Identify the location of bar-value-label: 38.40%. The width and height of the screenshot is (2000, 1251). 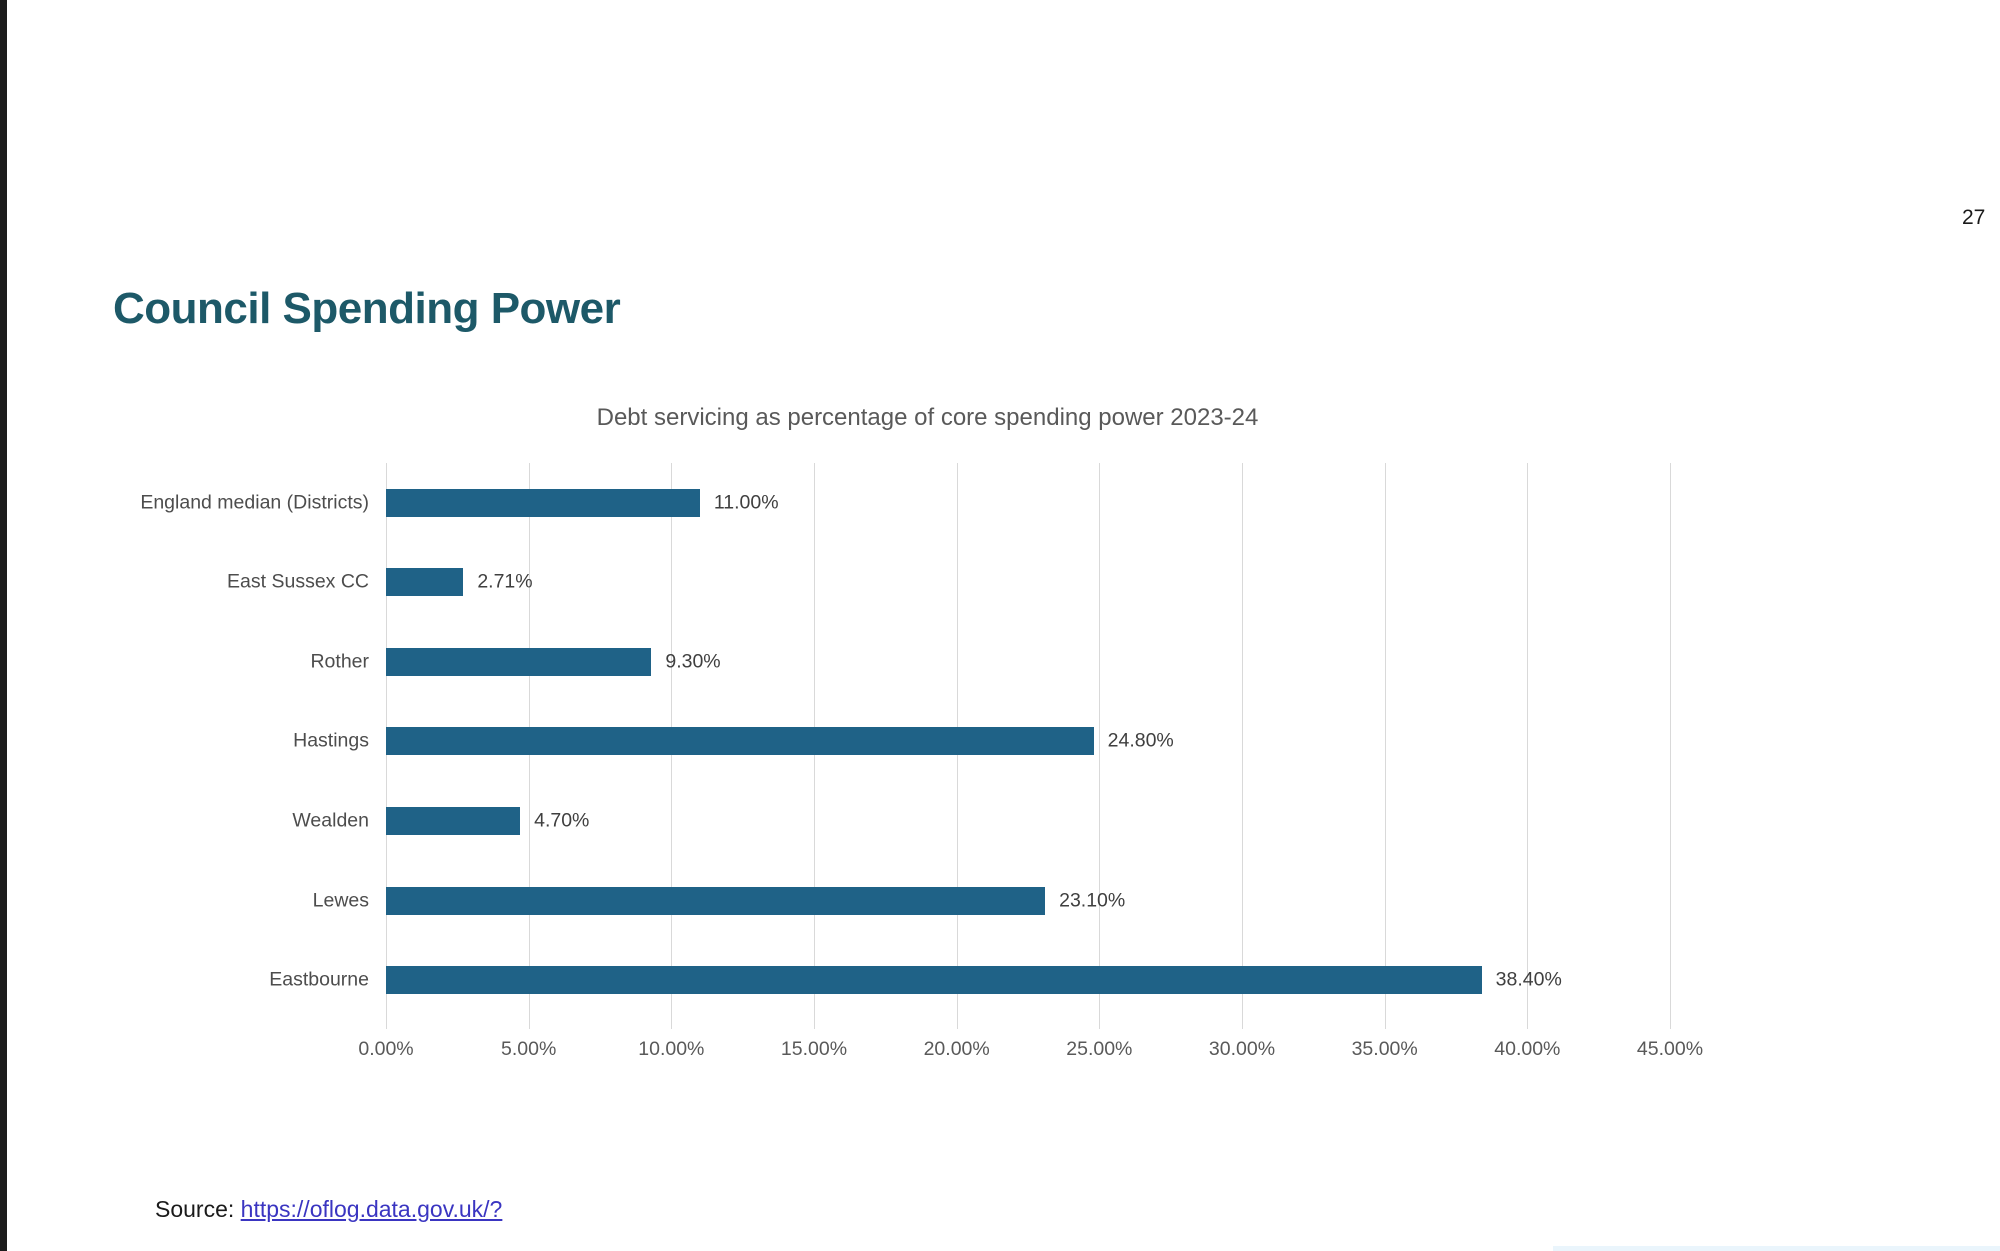
(1528, 979).